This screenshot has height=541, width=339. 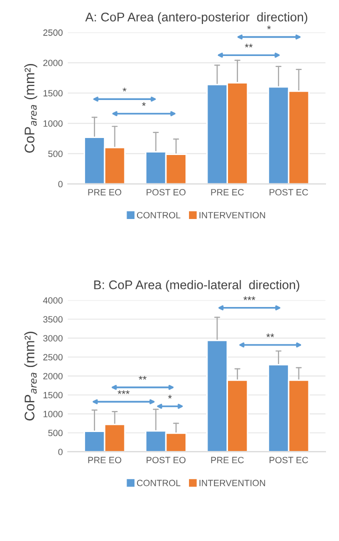 What do you see at coordinates (53, 300) in the screenshot?
I see `y-tick-label: 4000` at bounding box center [53, 300].